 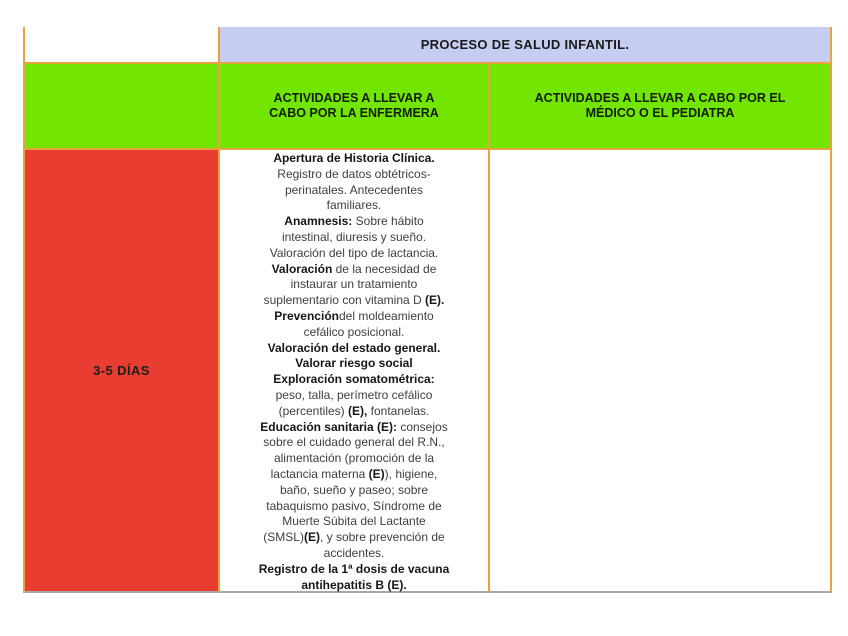 What do you see at coordinates (354, 584) in the screenshot?
I see `text-line: antihepatitis B (E).` at bounding box center [354, 584].